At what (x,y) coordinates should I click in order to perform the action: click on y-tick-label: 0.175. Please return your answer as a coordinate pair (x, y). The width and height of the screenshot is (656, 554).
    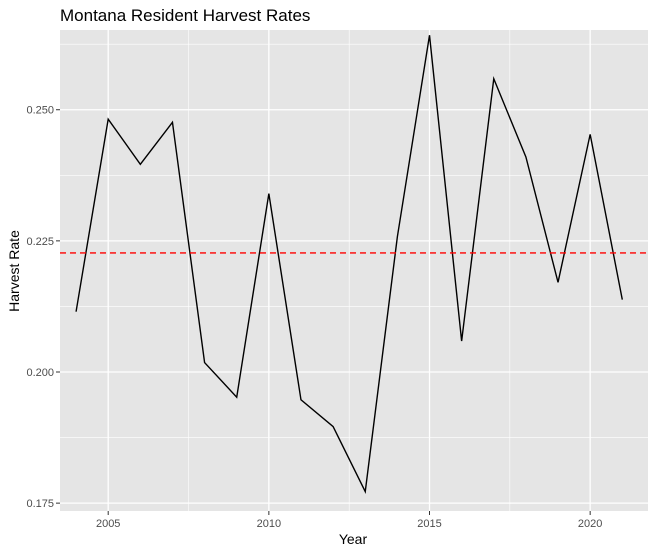
    Looking at the image, I should click on (40, 504).